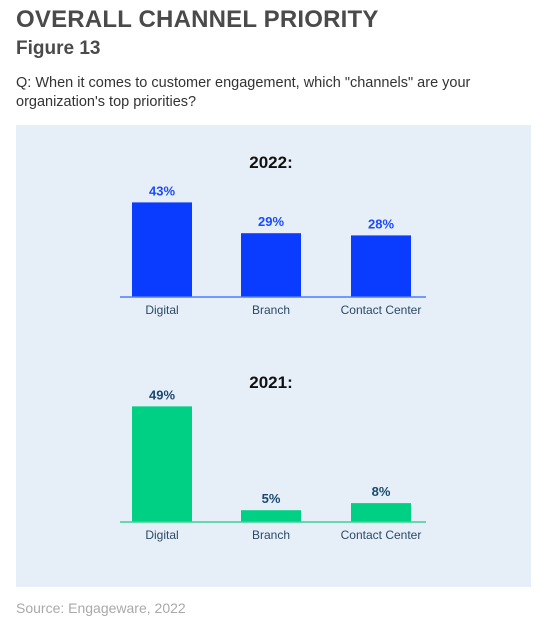 Image resolution: width=541 pixels, height=625 pixels. What do you see at coordinates (270, 382) in the screenshot?
I see `chart-title-2021: 2021:` at bounding box center [270, 382].